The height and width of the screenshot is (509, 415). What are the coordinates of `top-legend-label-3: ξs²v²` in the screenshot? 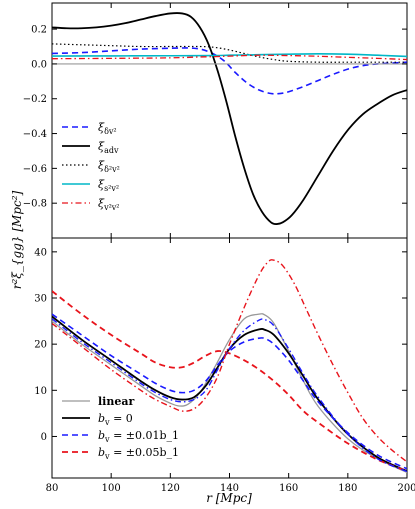 It's located at (108, 185).